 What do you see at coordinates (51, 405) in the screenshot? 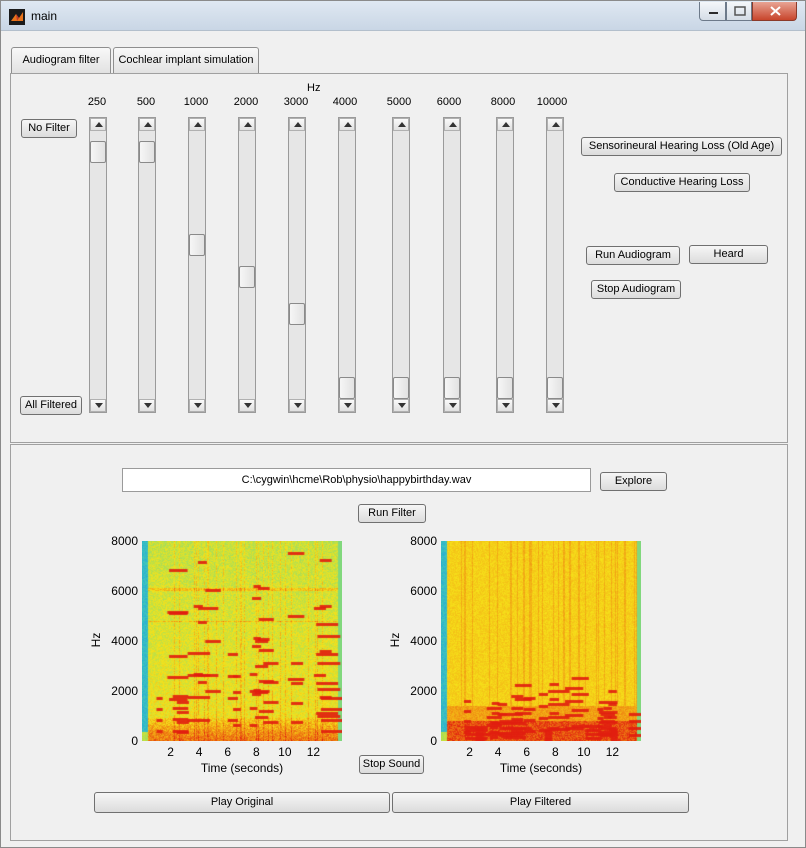
I see `all-filtered-button: All Filtered` at bounding box center [51, 405].